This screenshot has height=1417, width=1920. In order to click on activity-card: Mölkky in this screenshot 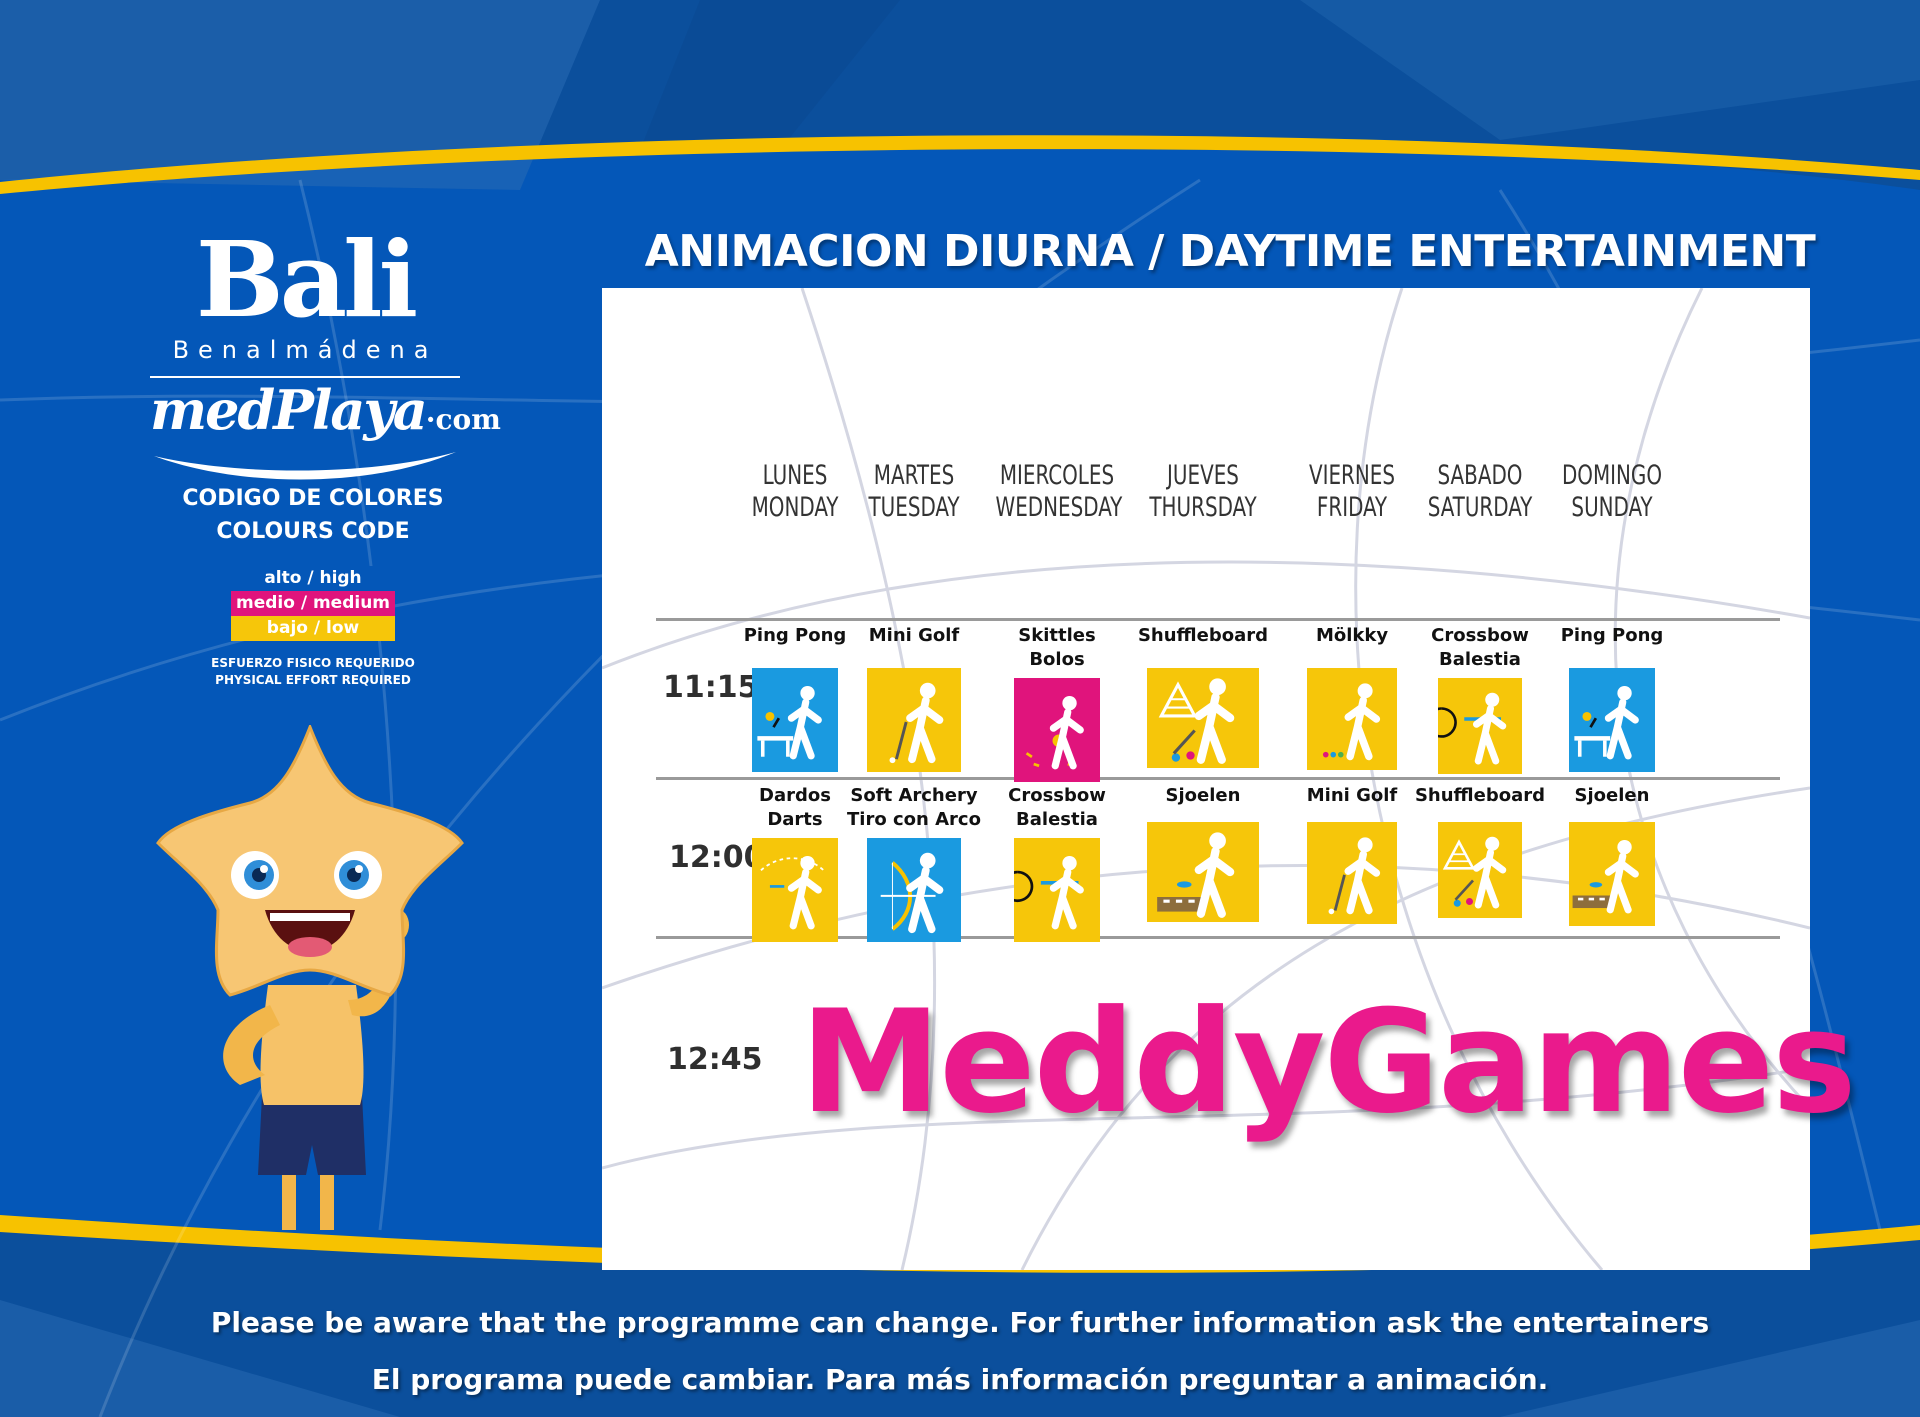, I will do `click(1352, 697)`.